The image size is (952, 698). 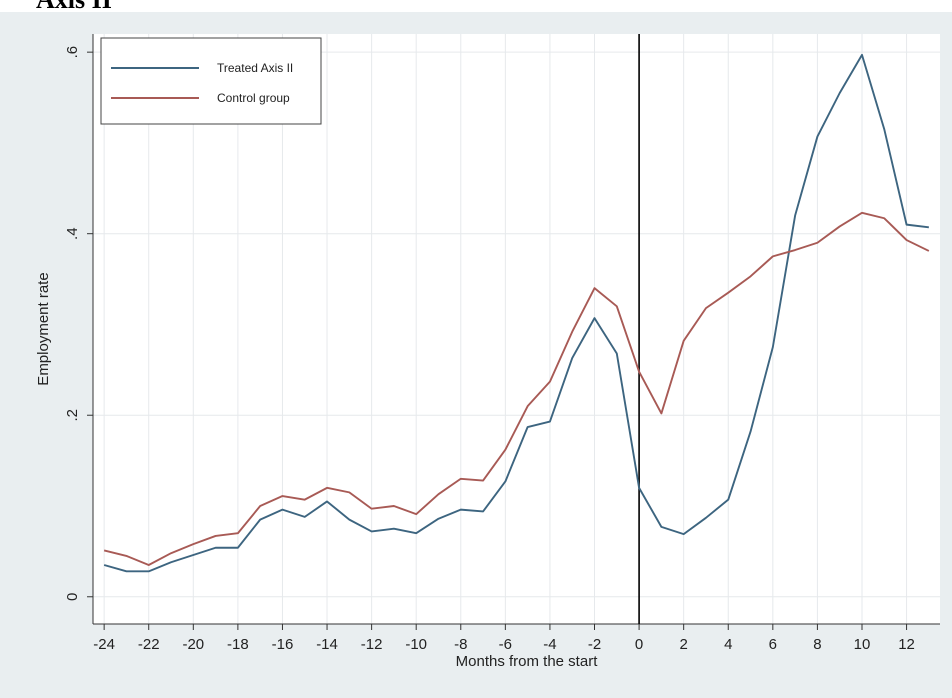 What do you see at coordinates (72, 233) in the screenshot?
I see `y-tick-label: .4` at bounding box center [72, 233].